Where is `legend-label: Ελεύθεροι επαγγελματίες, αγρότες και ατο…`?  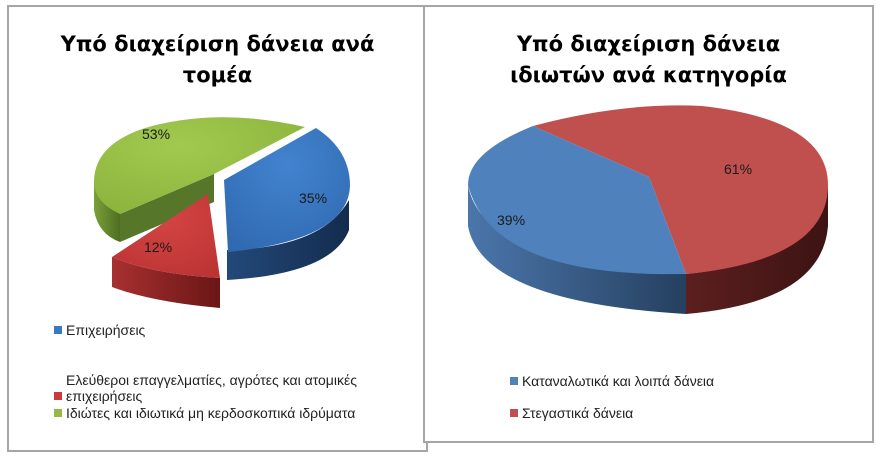
legend-label: Ελεύθεροι επαγγελματίες, αγρότες και ατο… is located at coordinates (211, 388).